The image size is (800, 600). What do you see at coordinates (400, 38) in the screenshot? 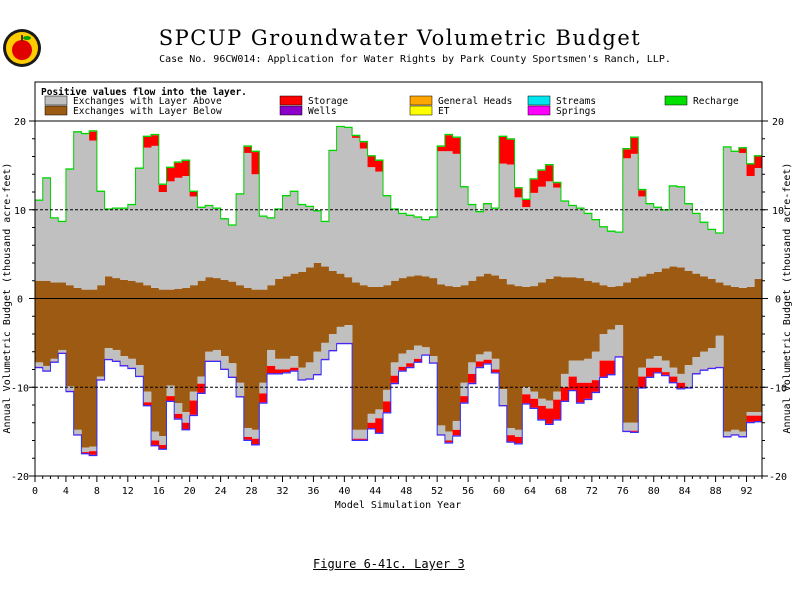
I see `page-title: SPCUP Groundwater Volumetric Budget` at bounding box center [400, 38].